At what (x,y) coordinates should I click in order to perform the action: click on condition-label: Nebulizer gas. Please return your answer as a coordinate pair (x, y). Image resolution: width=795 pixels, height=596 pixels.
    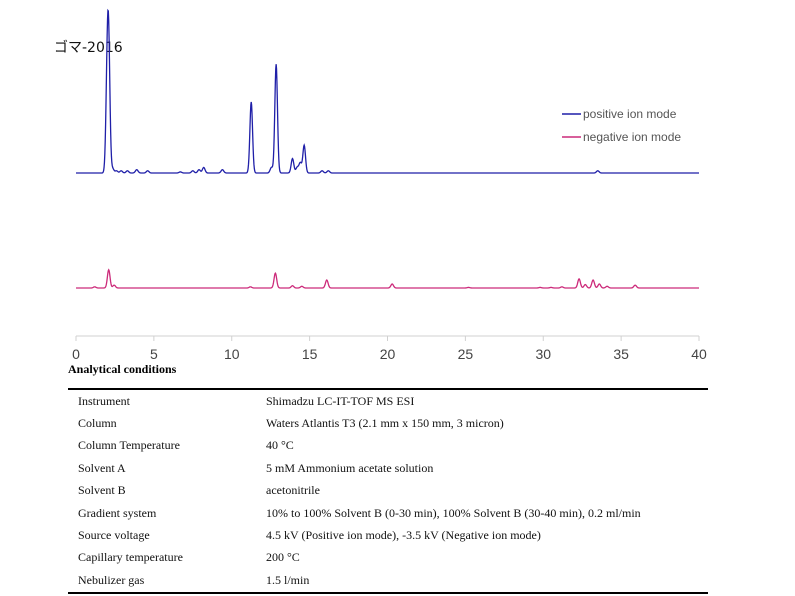
    Looking at the image, I should click on (111, 579).